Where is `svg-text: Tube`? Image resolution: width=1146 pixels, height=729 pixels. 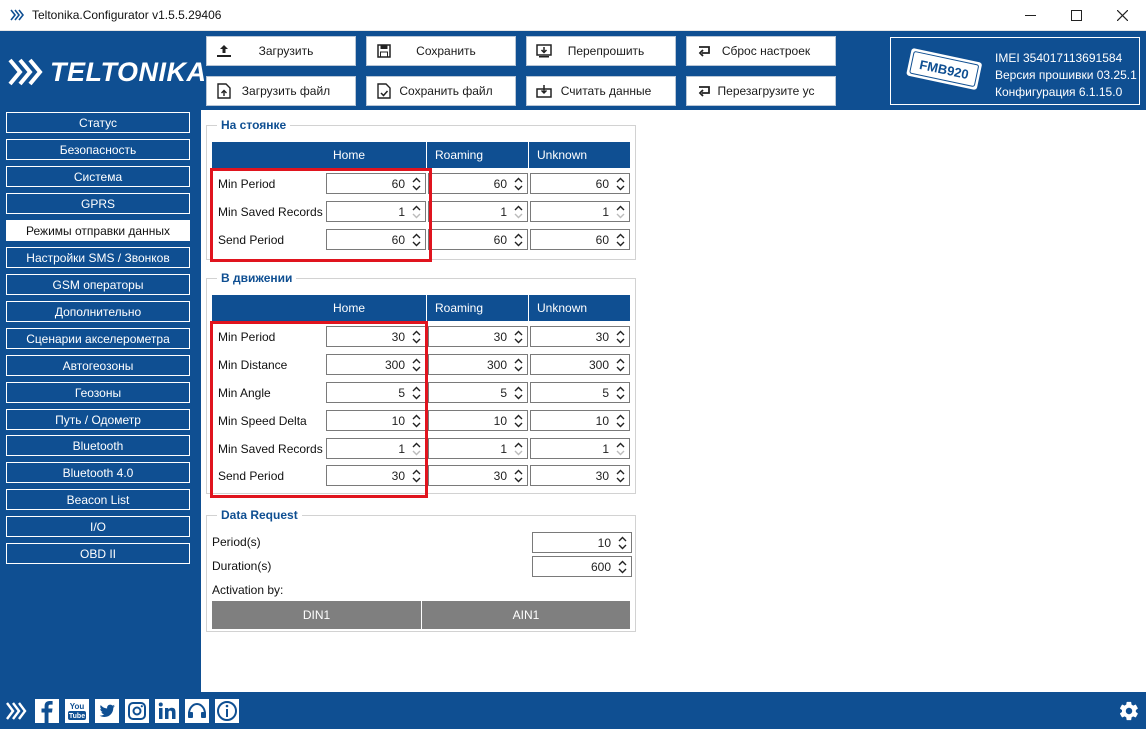
svg-text: Tube is located at coordinates (77, 716).